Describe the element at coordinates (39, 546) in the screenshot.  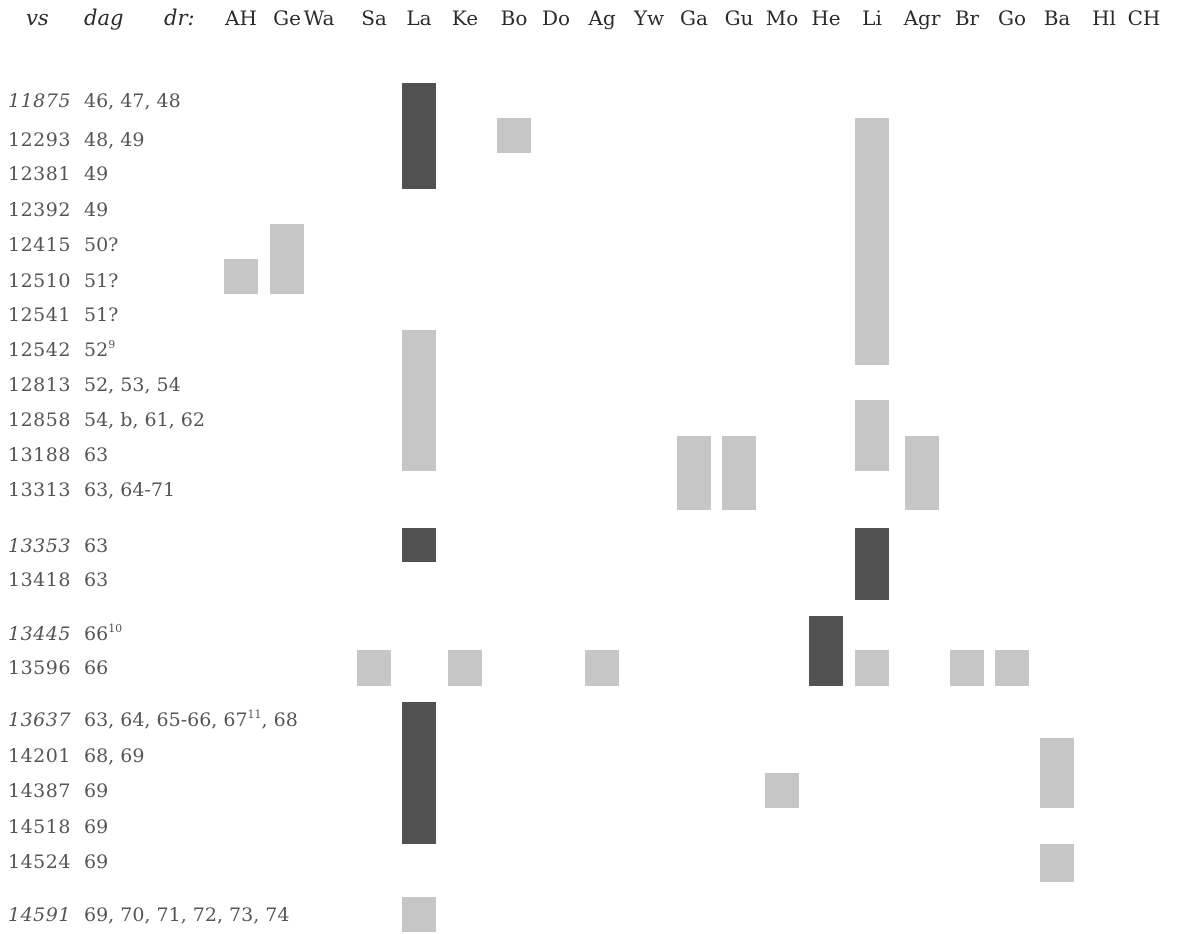
I see `row-vs-number: 13353` at that location.